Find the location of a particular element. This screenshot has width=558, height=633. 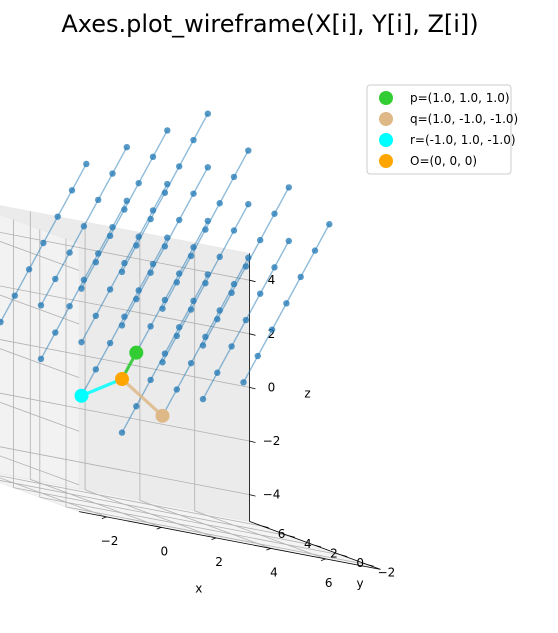

y-tick-label: 4 is located at coordinates (308, 544).